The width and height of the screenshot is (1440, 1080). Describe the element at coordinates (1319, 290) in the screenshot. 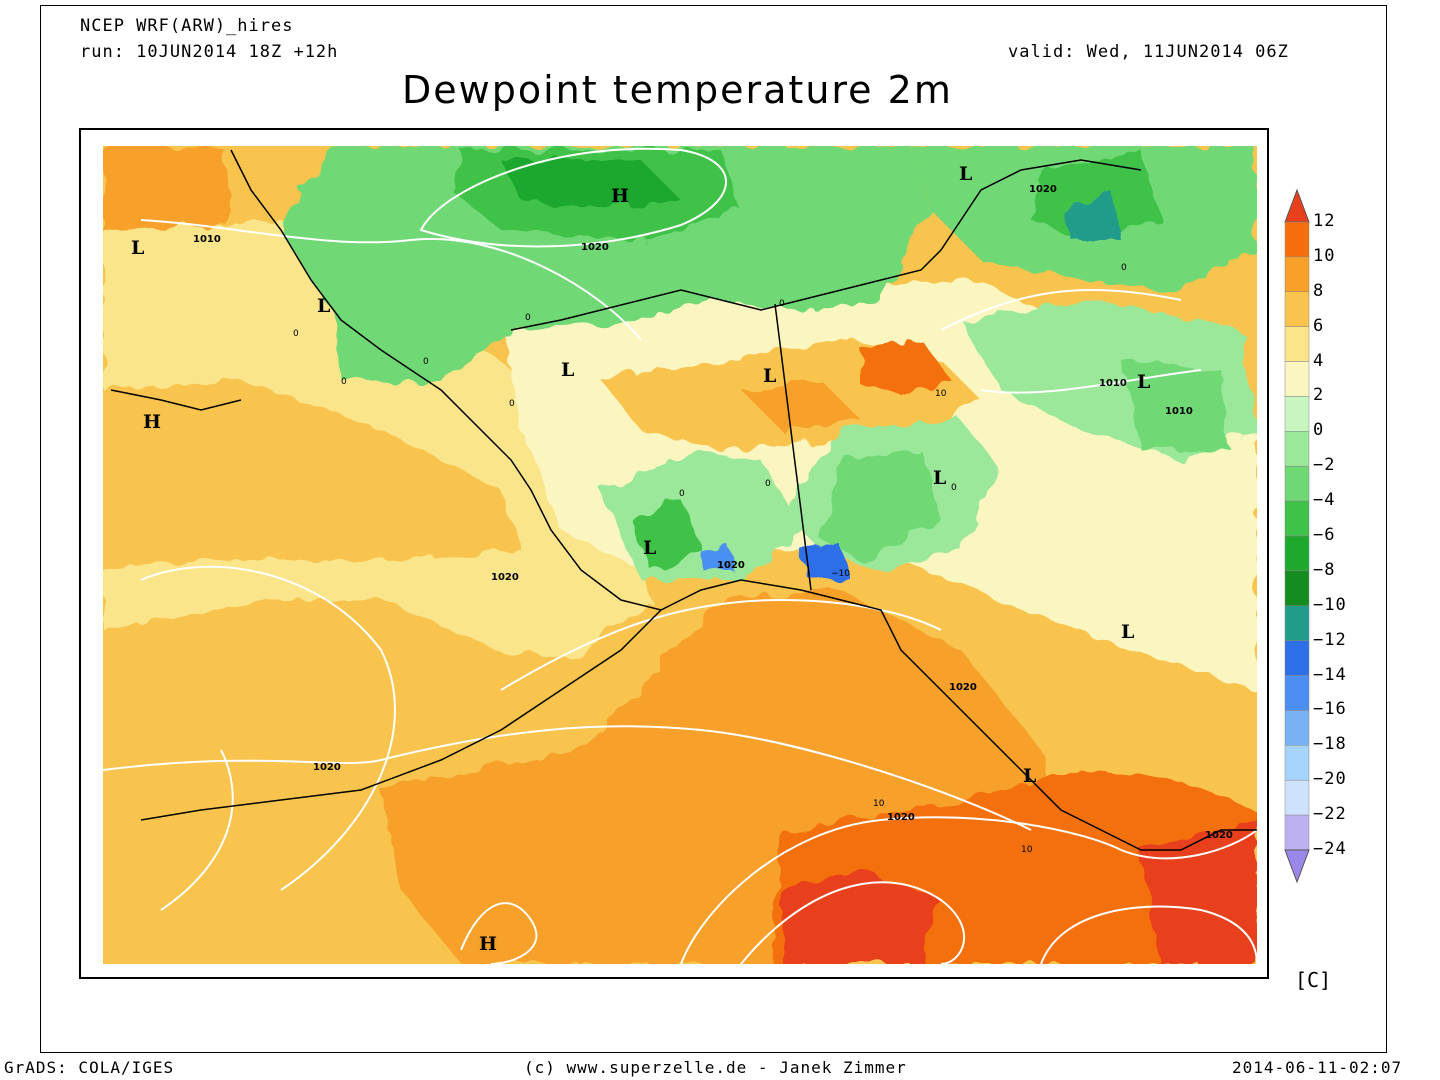

I see `colorbar-tick-label: 8` at that location.